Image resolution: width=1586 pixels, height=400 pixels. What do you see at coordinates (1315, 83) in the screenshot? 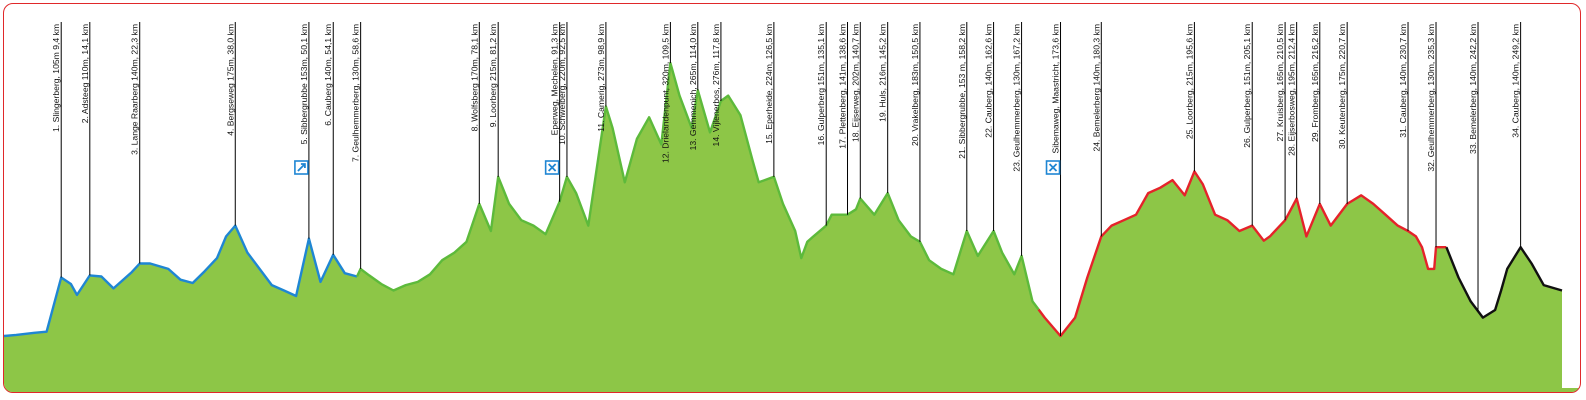
I see `climb-label: 29. Fromberg, 165m, 216,2 km` at bounding box center [1315, 83].